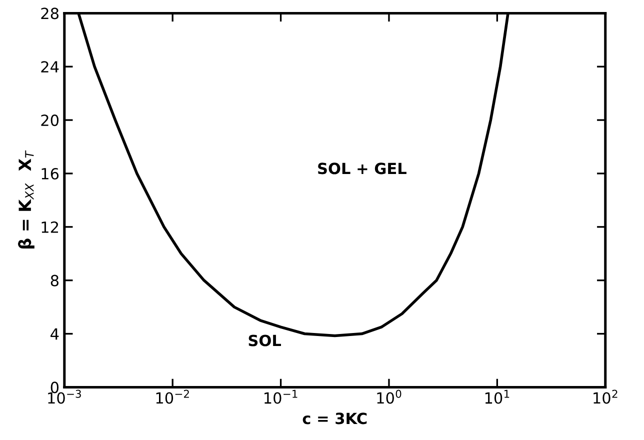 The width and height of the screenshot is (644, 440). What do you see at coordinates (264, 340) in the screenshot?
I see `annotation: SOL` at bounding box center [264, 340].